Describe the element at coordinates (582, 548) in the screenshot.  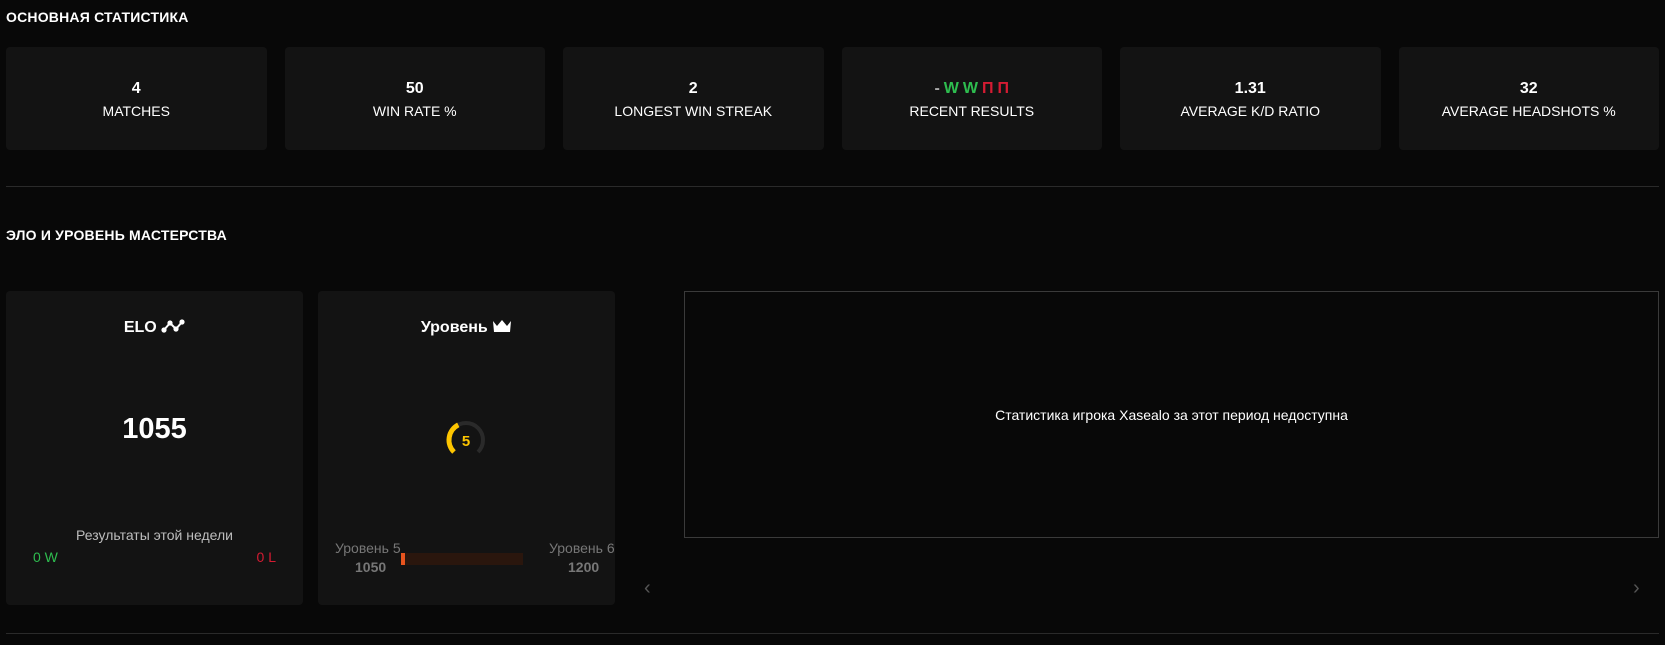
I see `level-to-label: Уровень 6` at that location.